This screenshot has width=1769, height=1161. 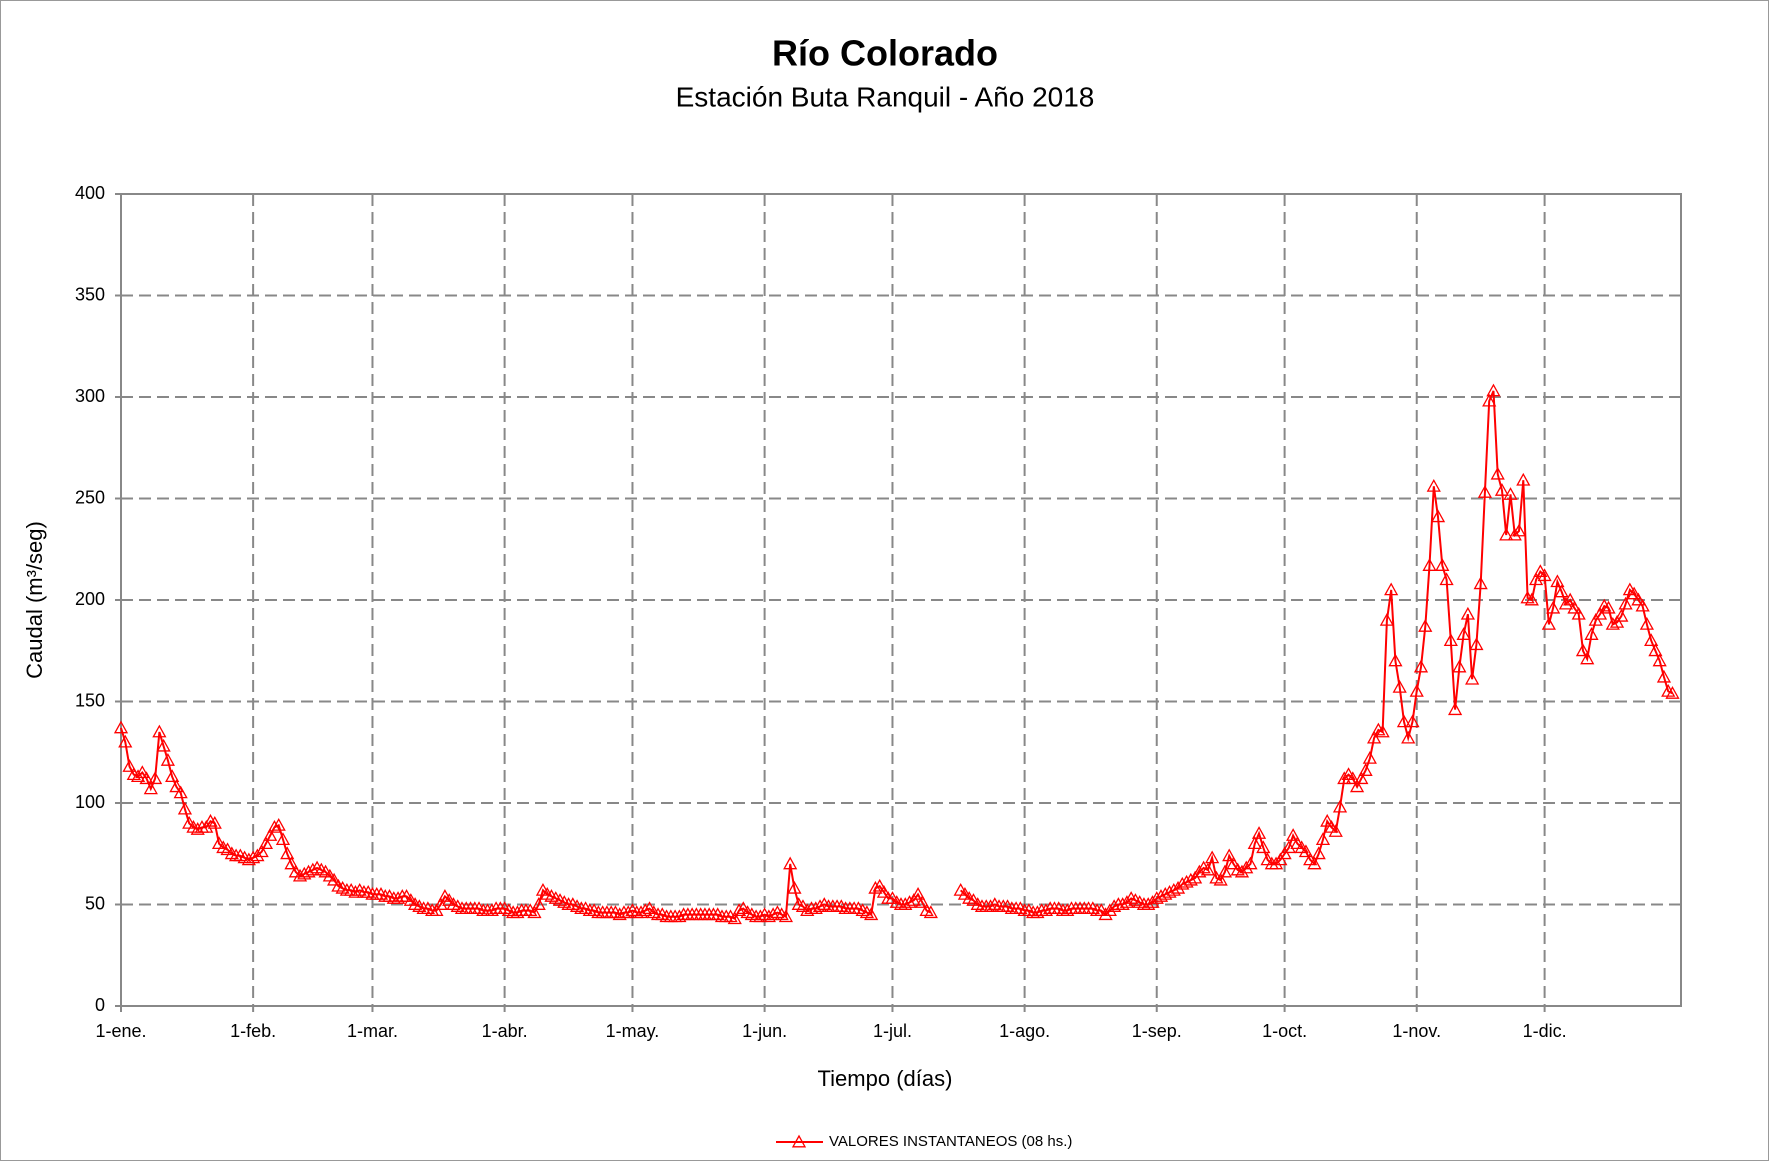 I want to click on y-tick-label: 400, so click(x=90, y=193).